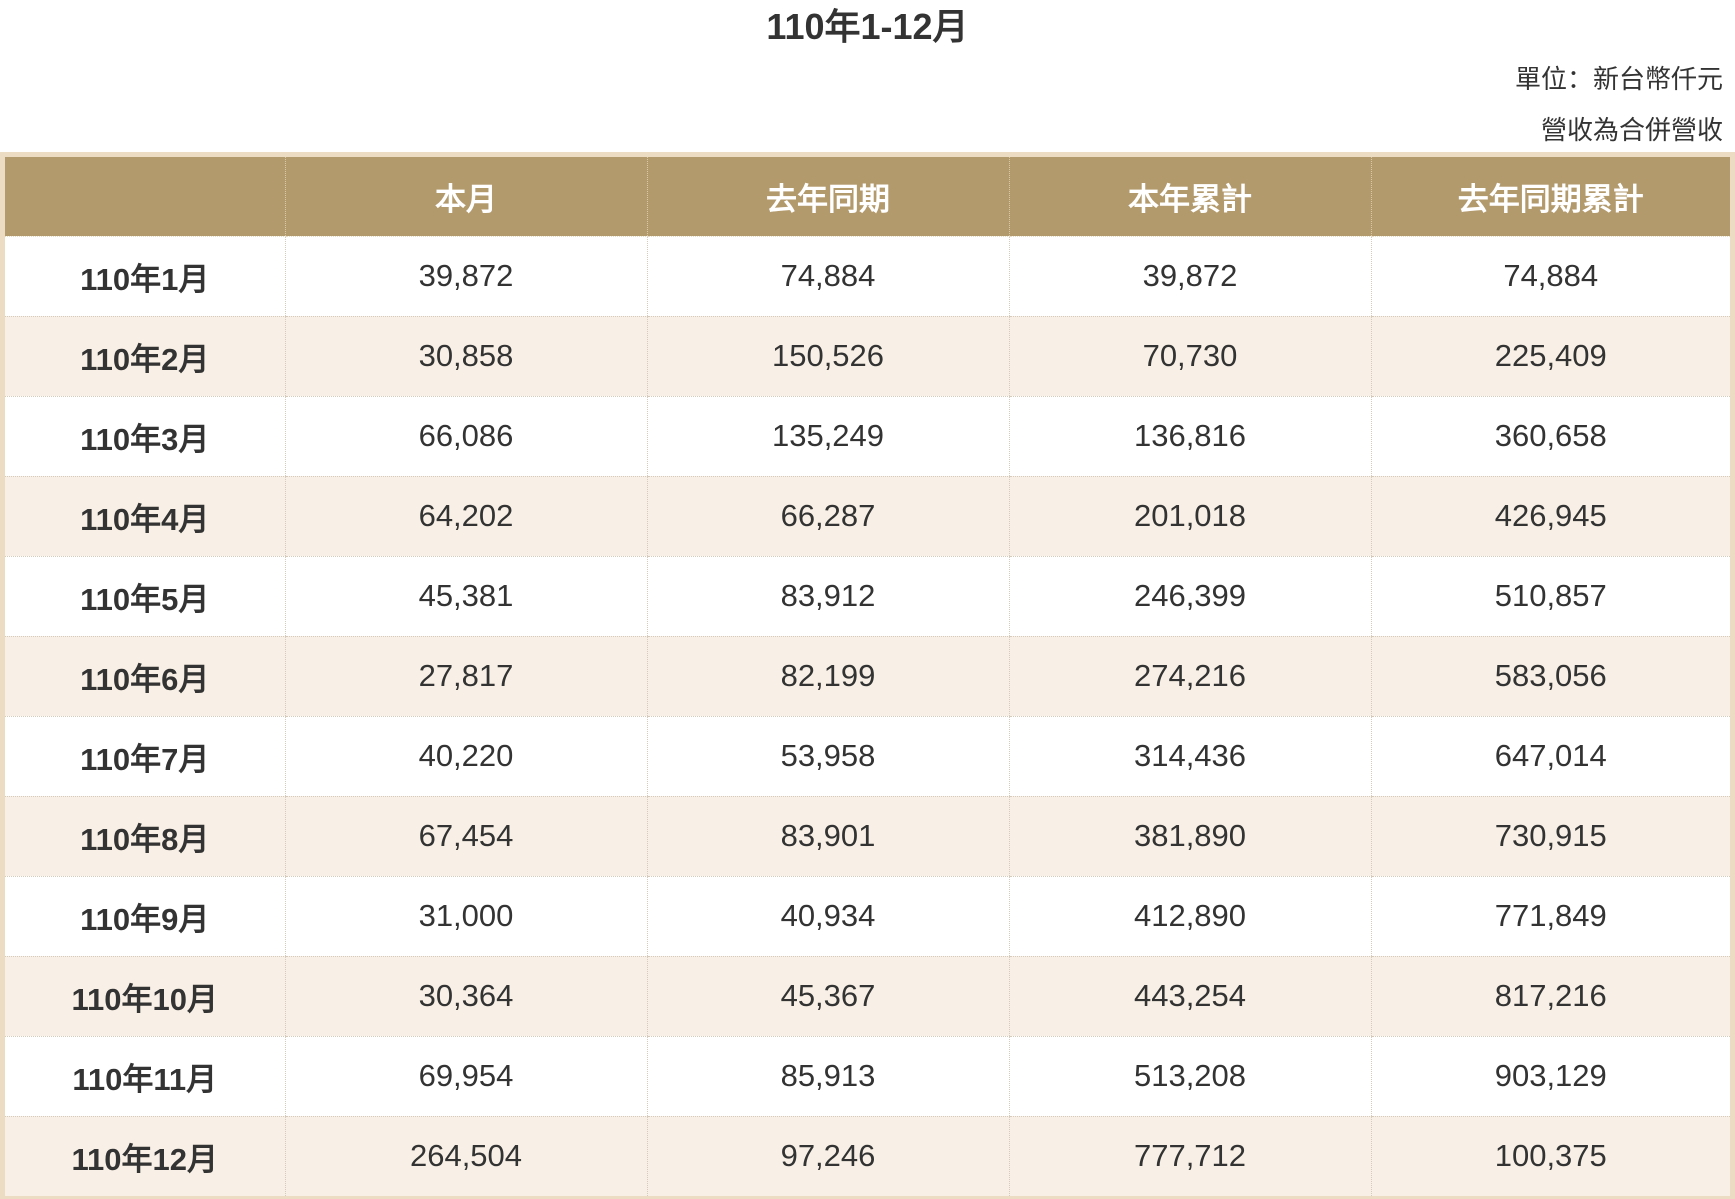 The height and width of the screenshot is (1199, 1735). Describe the element at coordinates (827, 596) in the screenshot. I see `last-year-cell: 83,912` at that location.